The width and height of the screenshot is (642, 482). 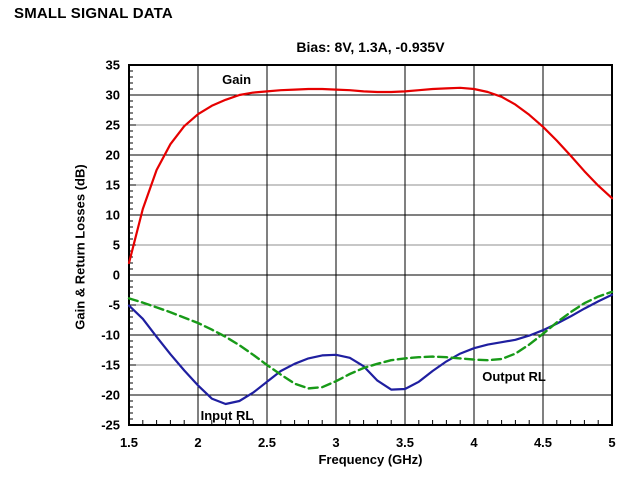 What do you see at coordinates (113, 185) in the screenshot?
I see `y-tick-label: 15` at bounding box center [113, 185].